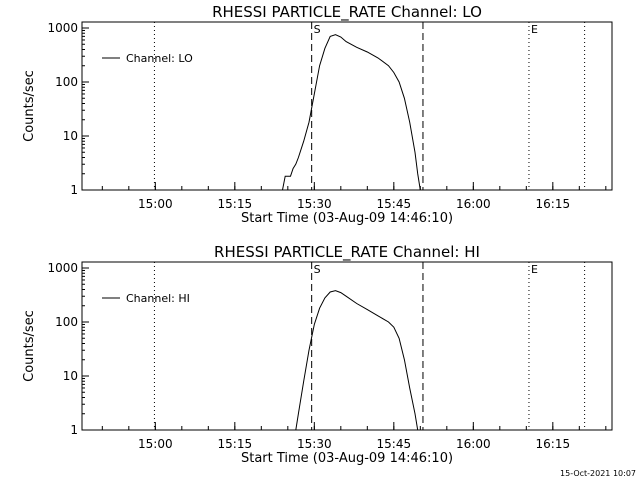 The image size is (640, 480). What do you see at coordinates (598, 473) in the screenshot?
I see `timestamp: 15-Oct-2021 10:07` at bounding box center [598, 473].